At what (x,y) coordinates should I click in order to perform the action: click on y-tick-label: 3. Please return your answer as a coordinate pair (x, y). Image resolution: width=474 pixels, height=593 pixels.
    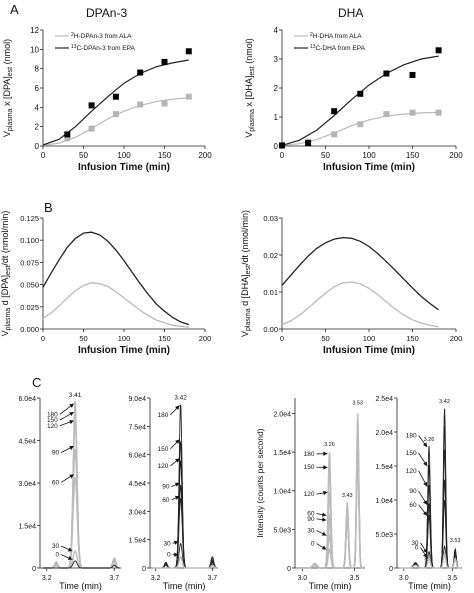
    Looking at the image, I should click on (276, 59).